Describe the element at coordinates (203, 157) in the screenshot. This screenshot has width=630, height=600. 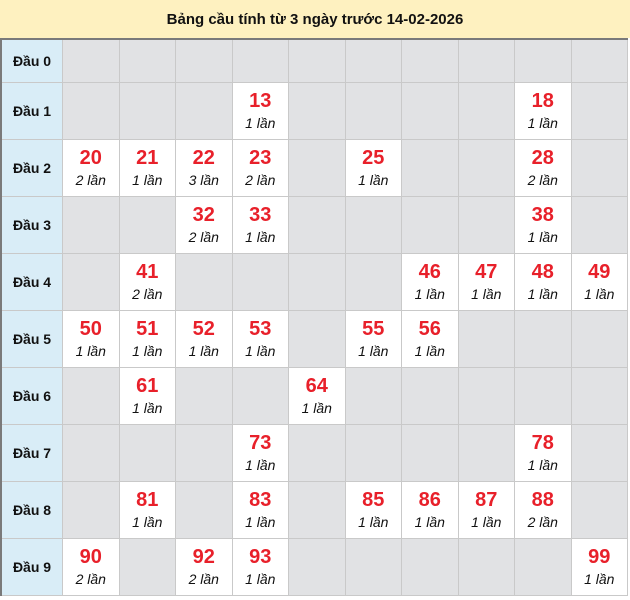
I see `number-value: 22` at that location.